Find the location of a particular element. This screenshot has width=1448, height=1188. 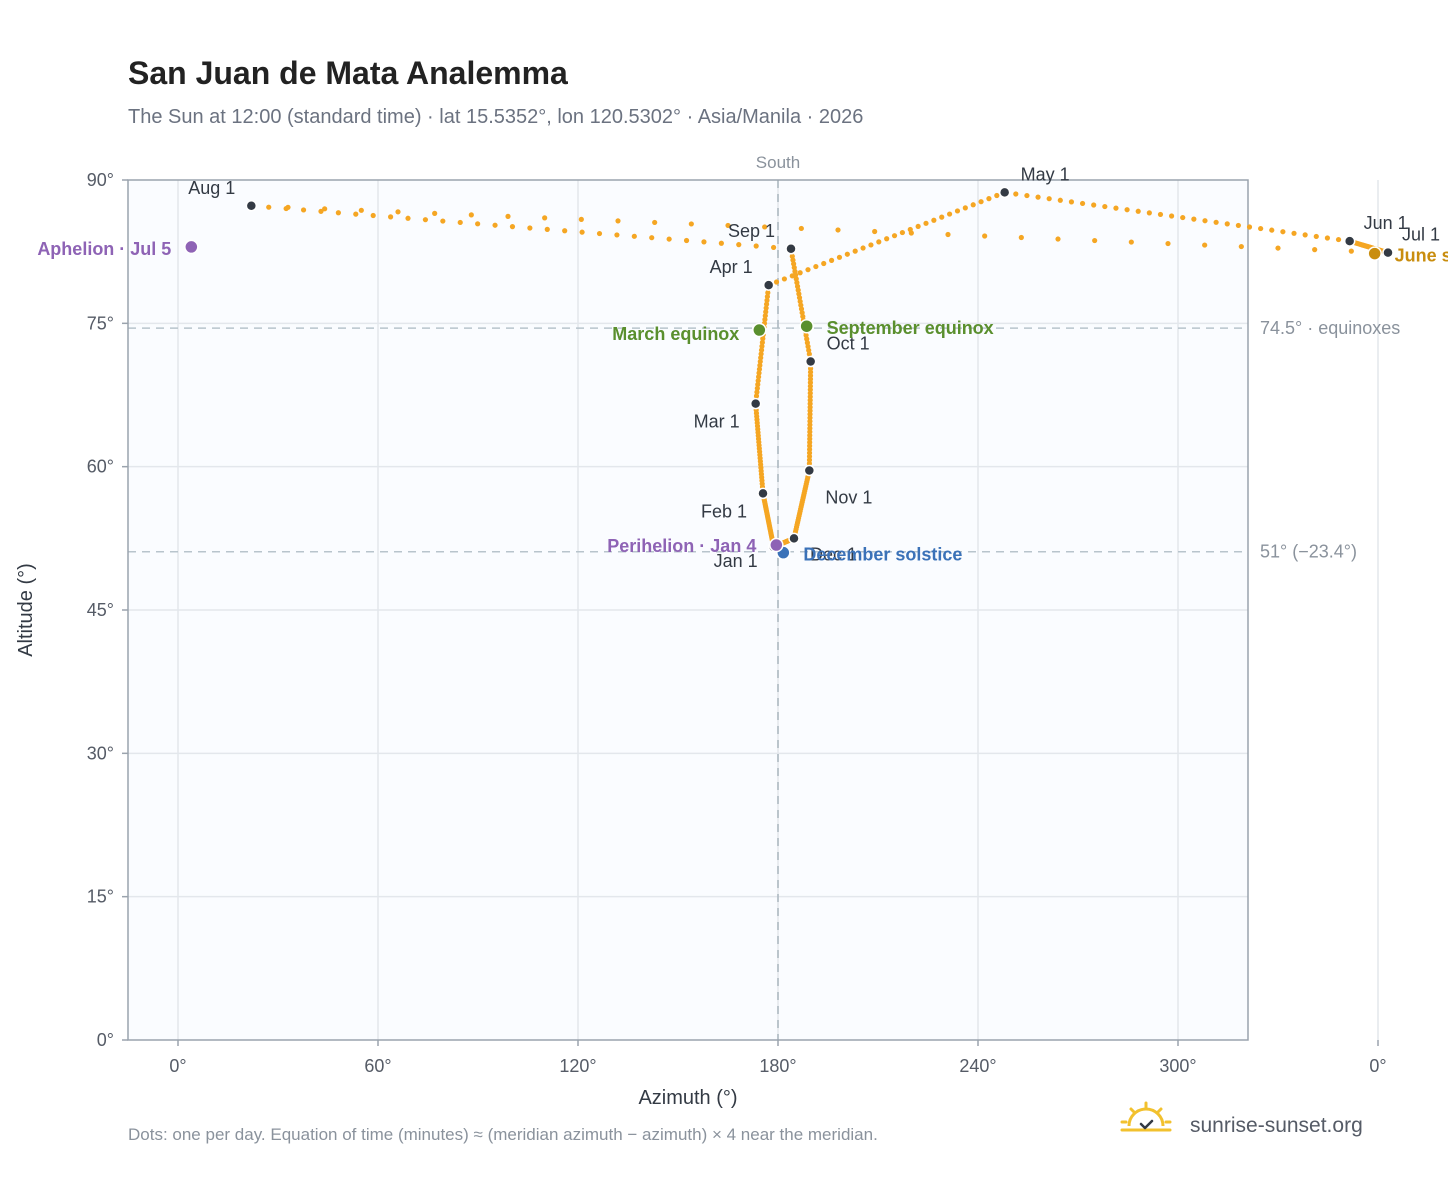

sun-check-icon is located at coordinates (1146, 1116).